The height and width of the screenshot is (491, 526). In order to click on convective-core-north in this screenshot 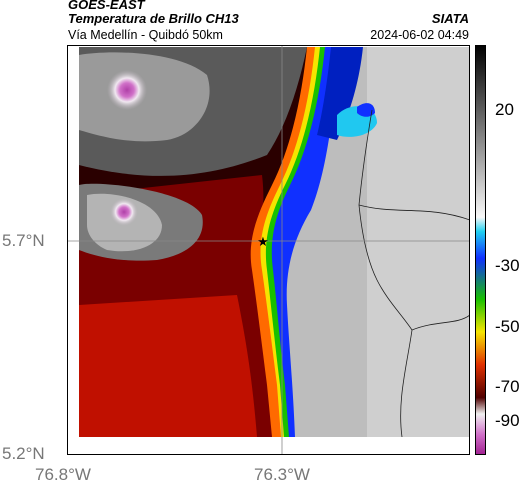, I will do `click(127, 90)`.